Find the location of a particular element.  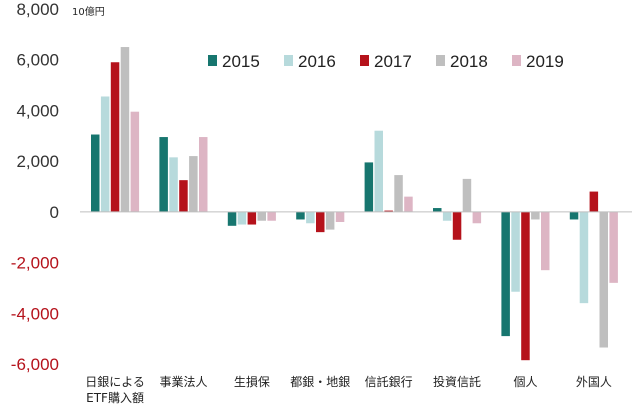

unit-label: 10億円 is located at coordinates (88, 11).